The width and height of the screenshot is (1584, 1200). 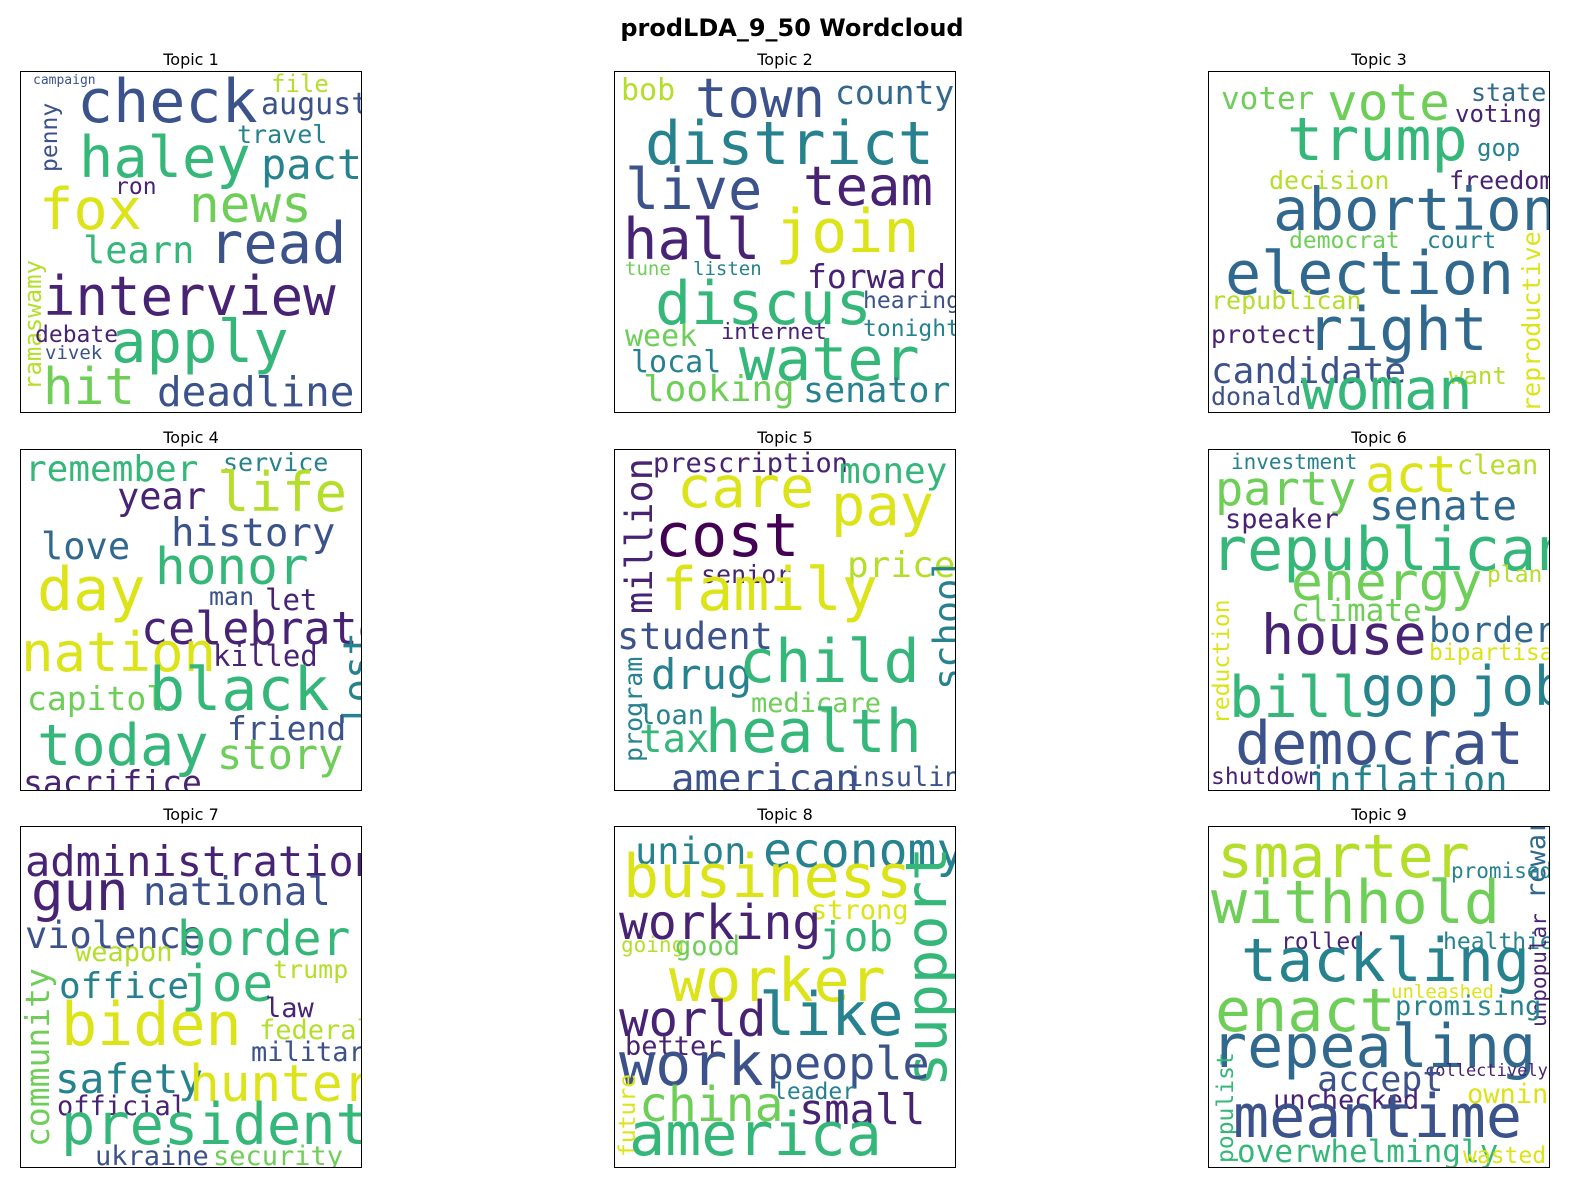 What do you see at coordinates (129, 1079) in the screenshot?
I see `topic-7-word-safety: safety` at bounding box center [129, 1079].